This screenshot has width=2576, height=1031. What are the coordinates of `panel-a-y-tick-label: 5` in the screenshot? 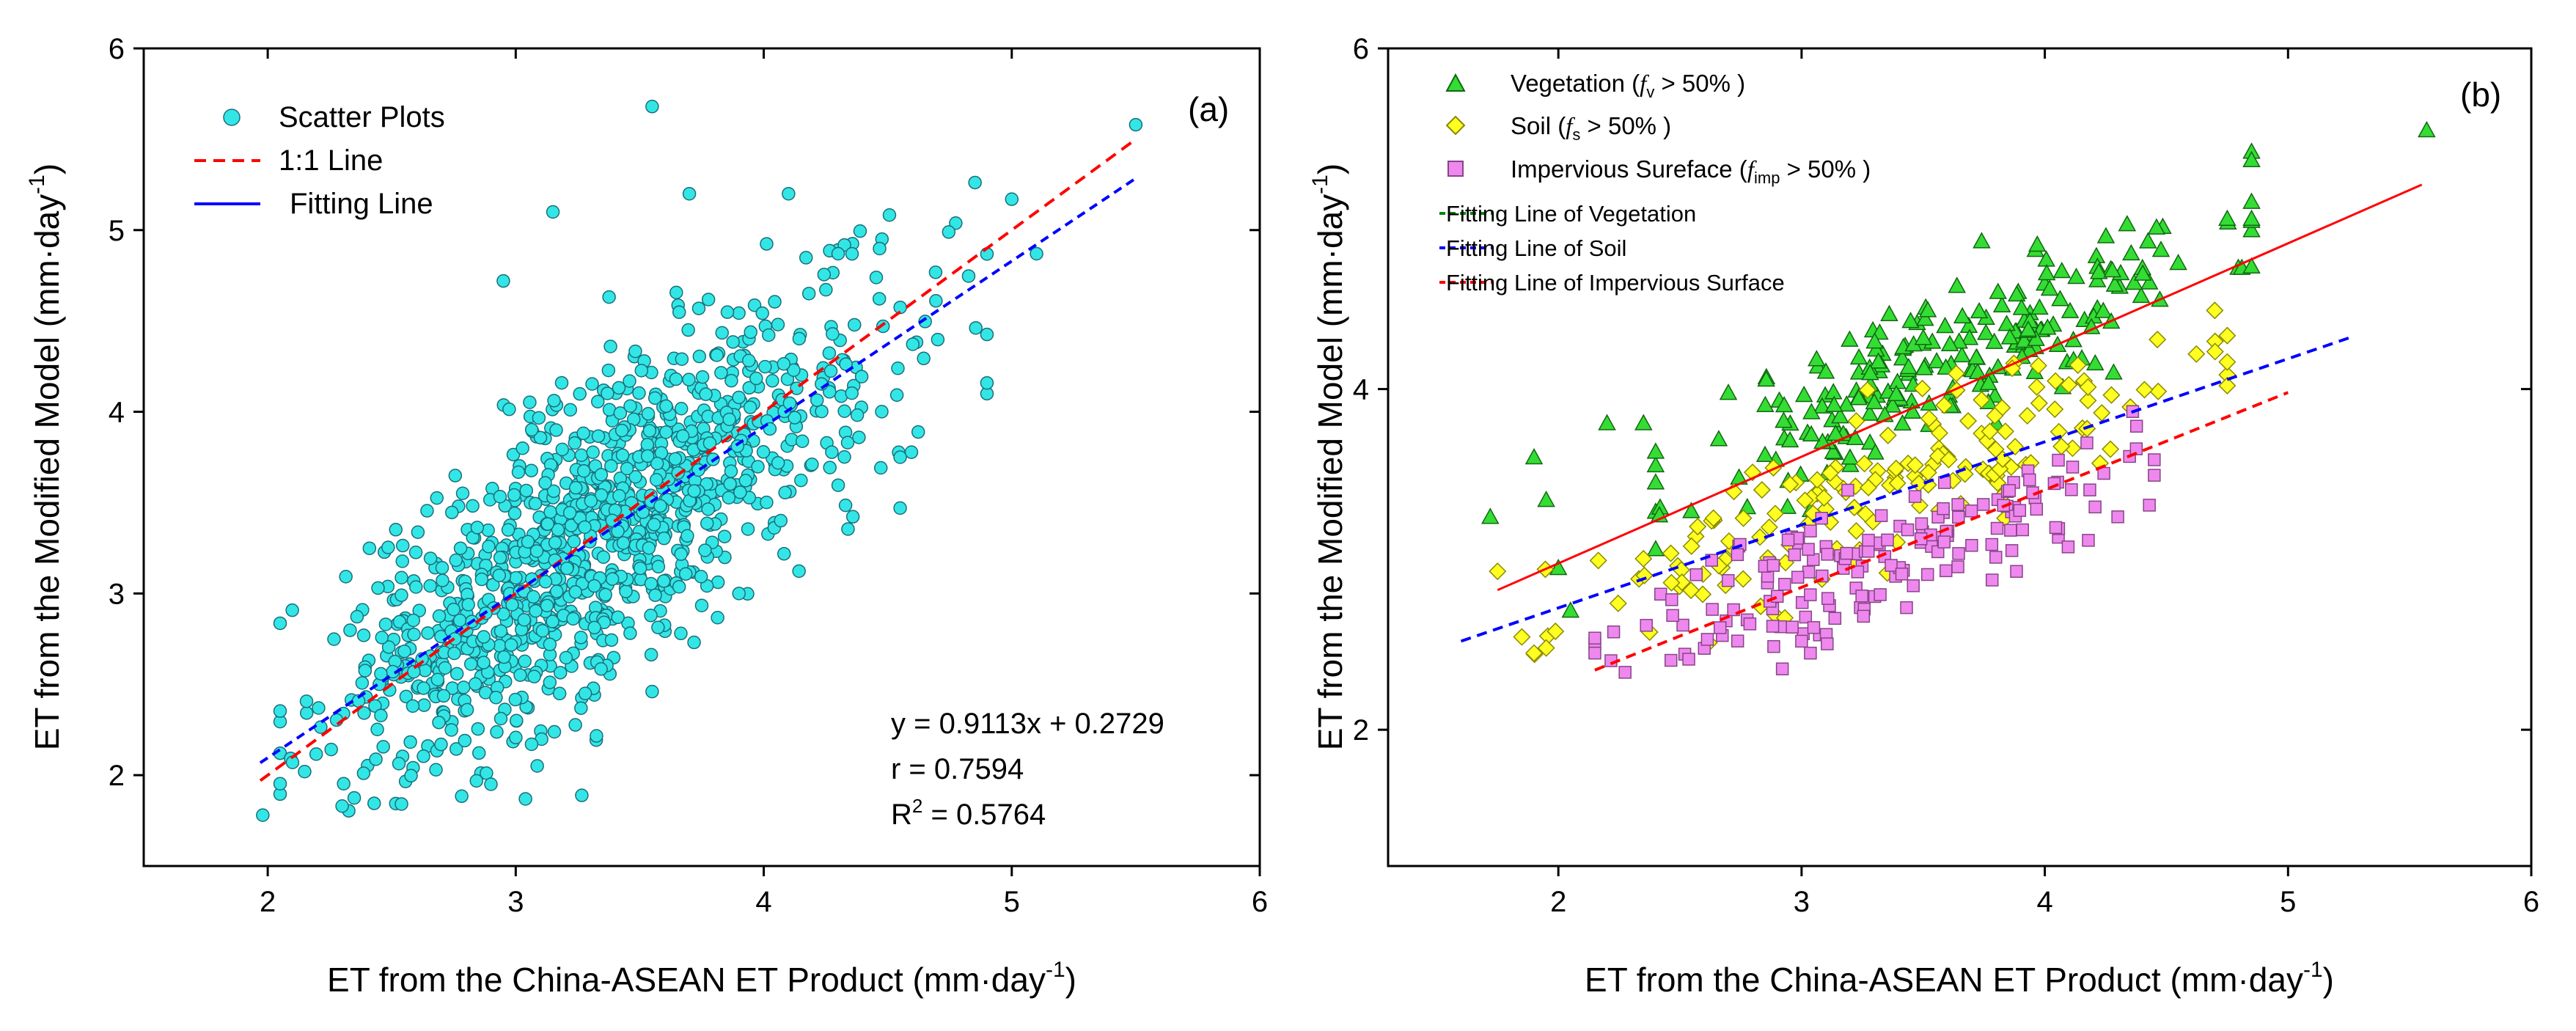 It's located at (117, 231).